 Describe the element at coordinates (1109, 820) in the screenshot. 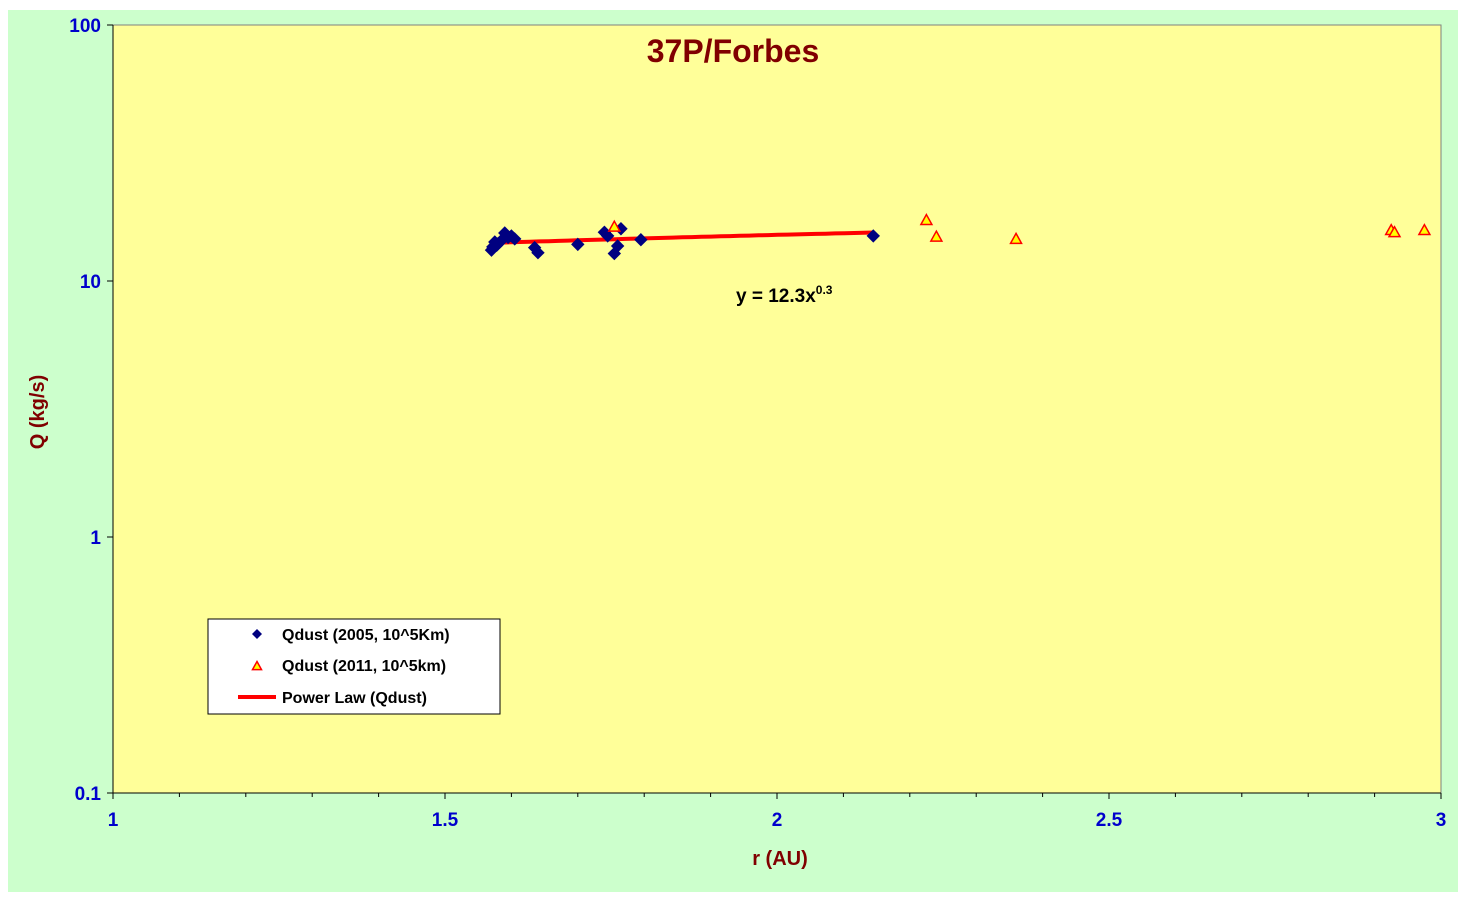

I see `x-tick-label: 2.5` at that location.